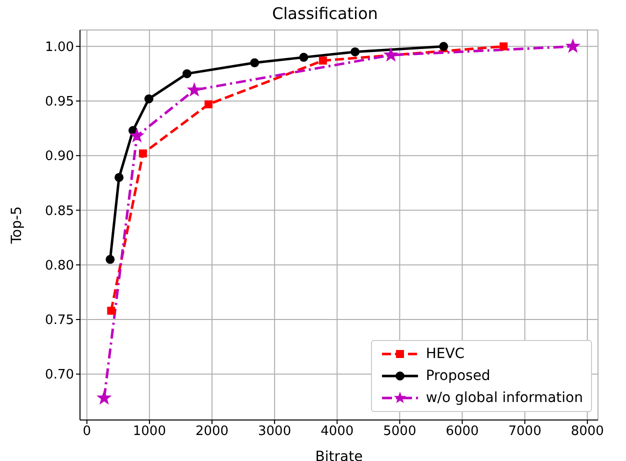 Image resolution: width=626 pixels, height=461 pixels. What do you see at coordinates (59, 375) in the screenshot?
I see `y-tick-label: 0.70` at bounding box center [59, 375].